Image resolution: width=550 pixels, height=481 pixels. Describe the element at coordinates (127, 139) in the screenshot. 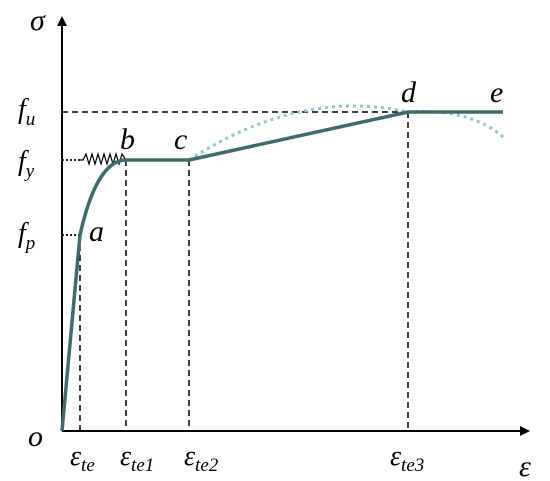

I see `point-b-label: b` at that location.